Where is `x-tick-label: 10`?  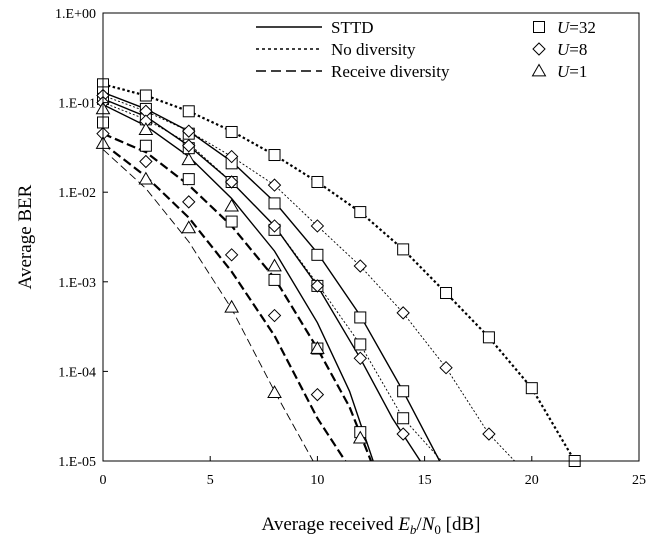
x-tick-label: 10 is located at coordinates (317, 480).